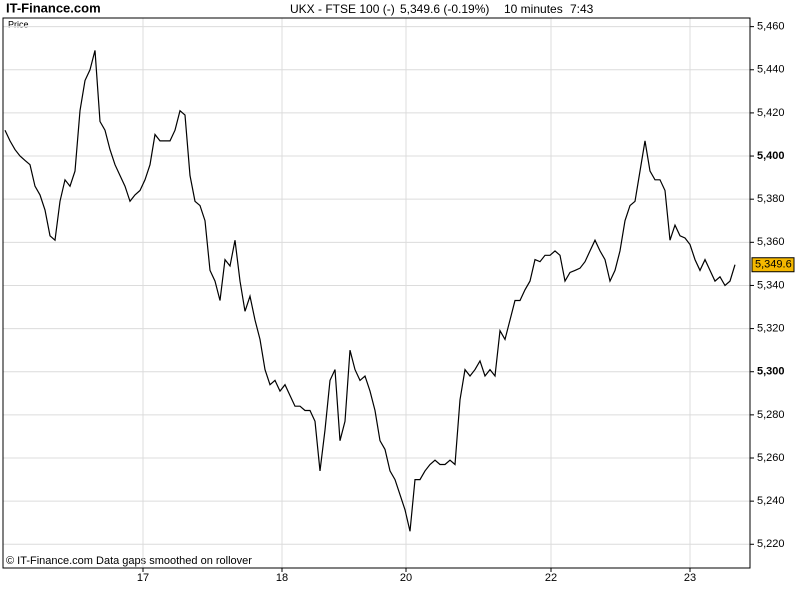 The height and width of the screenshot is (600, 800). Describe the element at coordinates (771, 501) in the screenshot. I see `y-tick-label: 5,240` at that location.